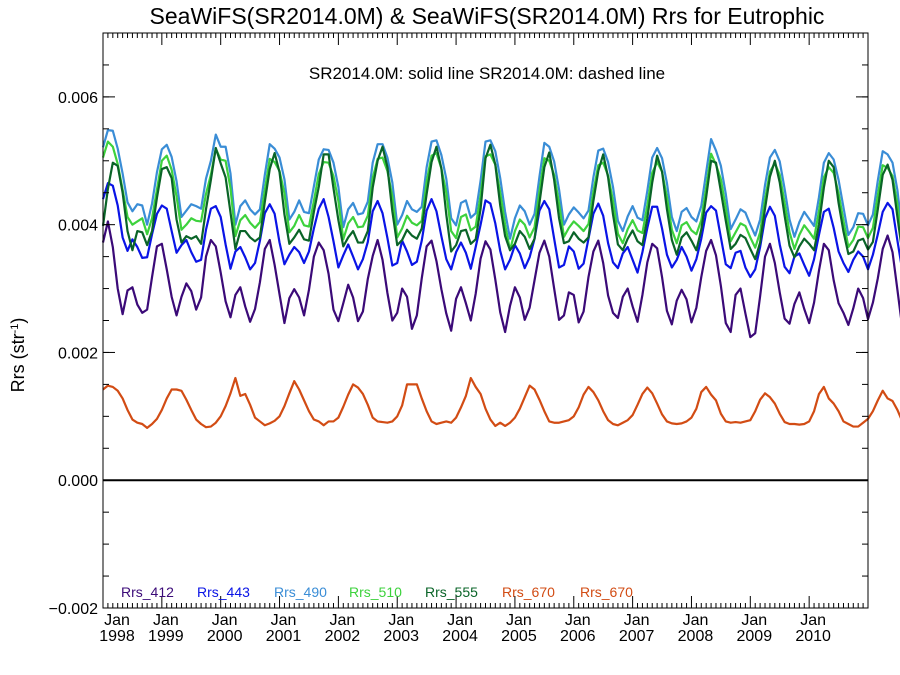 The width and height of the screenshot is (900, 675). What do you see at coordinates (755, 636) in the screenshot?
I see `x-tick-year-label: 2009` at bounding box center [755, 636].